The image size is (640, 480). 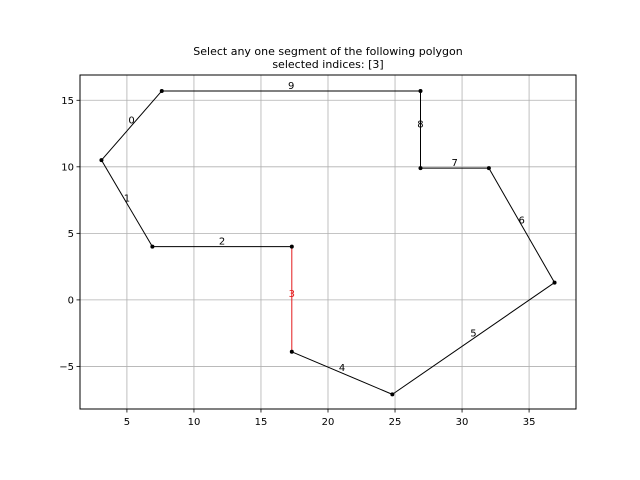 What do you see at coordinates (328, 422) in the screenshot?
I see `x-tick-label: 20` at bounding box center [328, 422].